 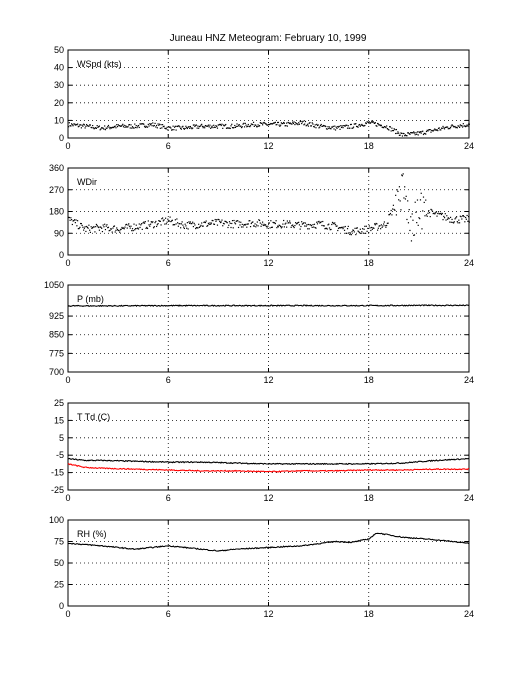 What do you see at coordinates (262, 450) in the screenshot?
I see `panel-4: -25 -15 -5 5 15 25 0 6 12 18 24 T Td (C)` at bounding box center [262, 450].